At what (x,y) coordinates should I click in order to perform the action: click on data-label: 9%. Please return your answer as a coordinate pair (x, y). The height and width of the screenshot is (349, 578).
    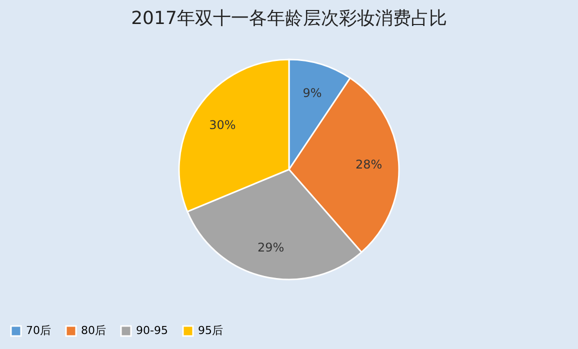
    Looking at the image, I should click on (312, 93).